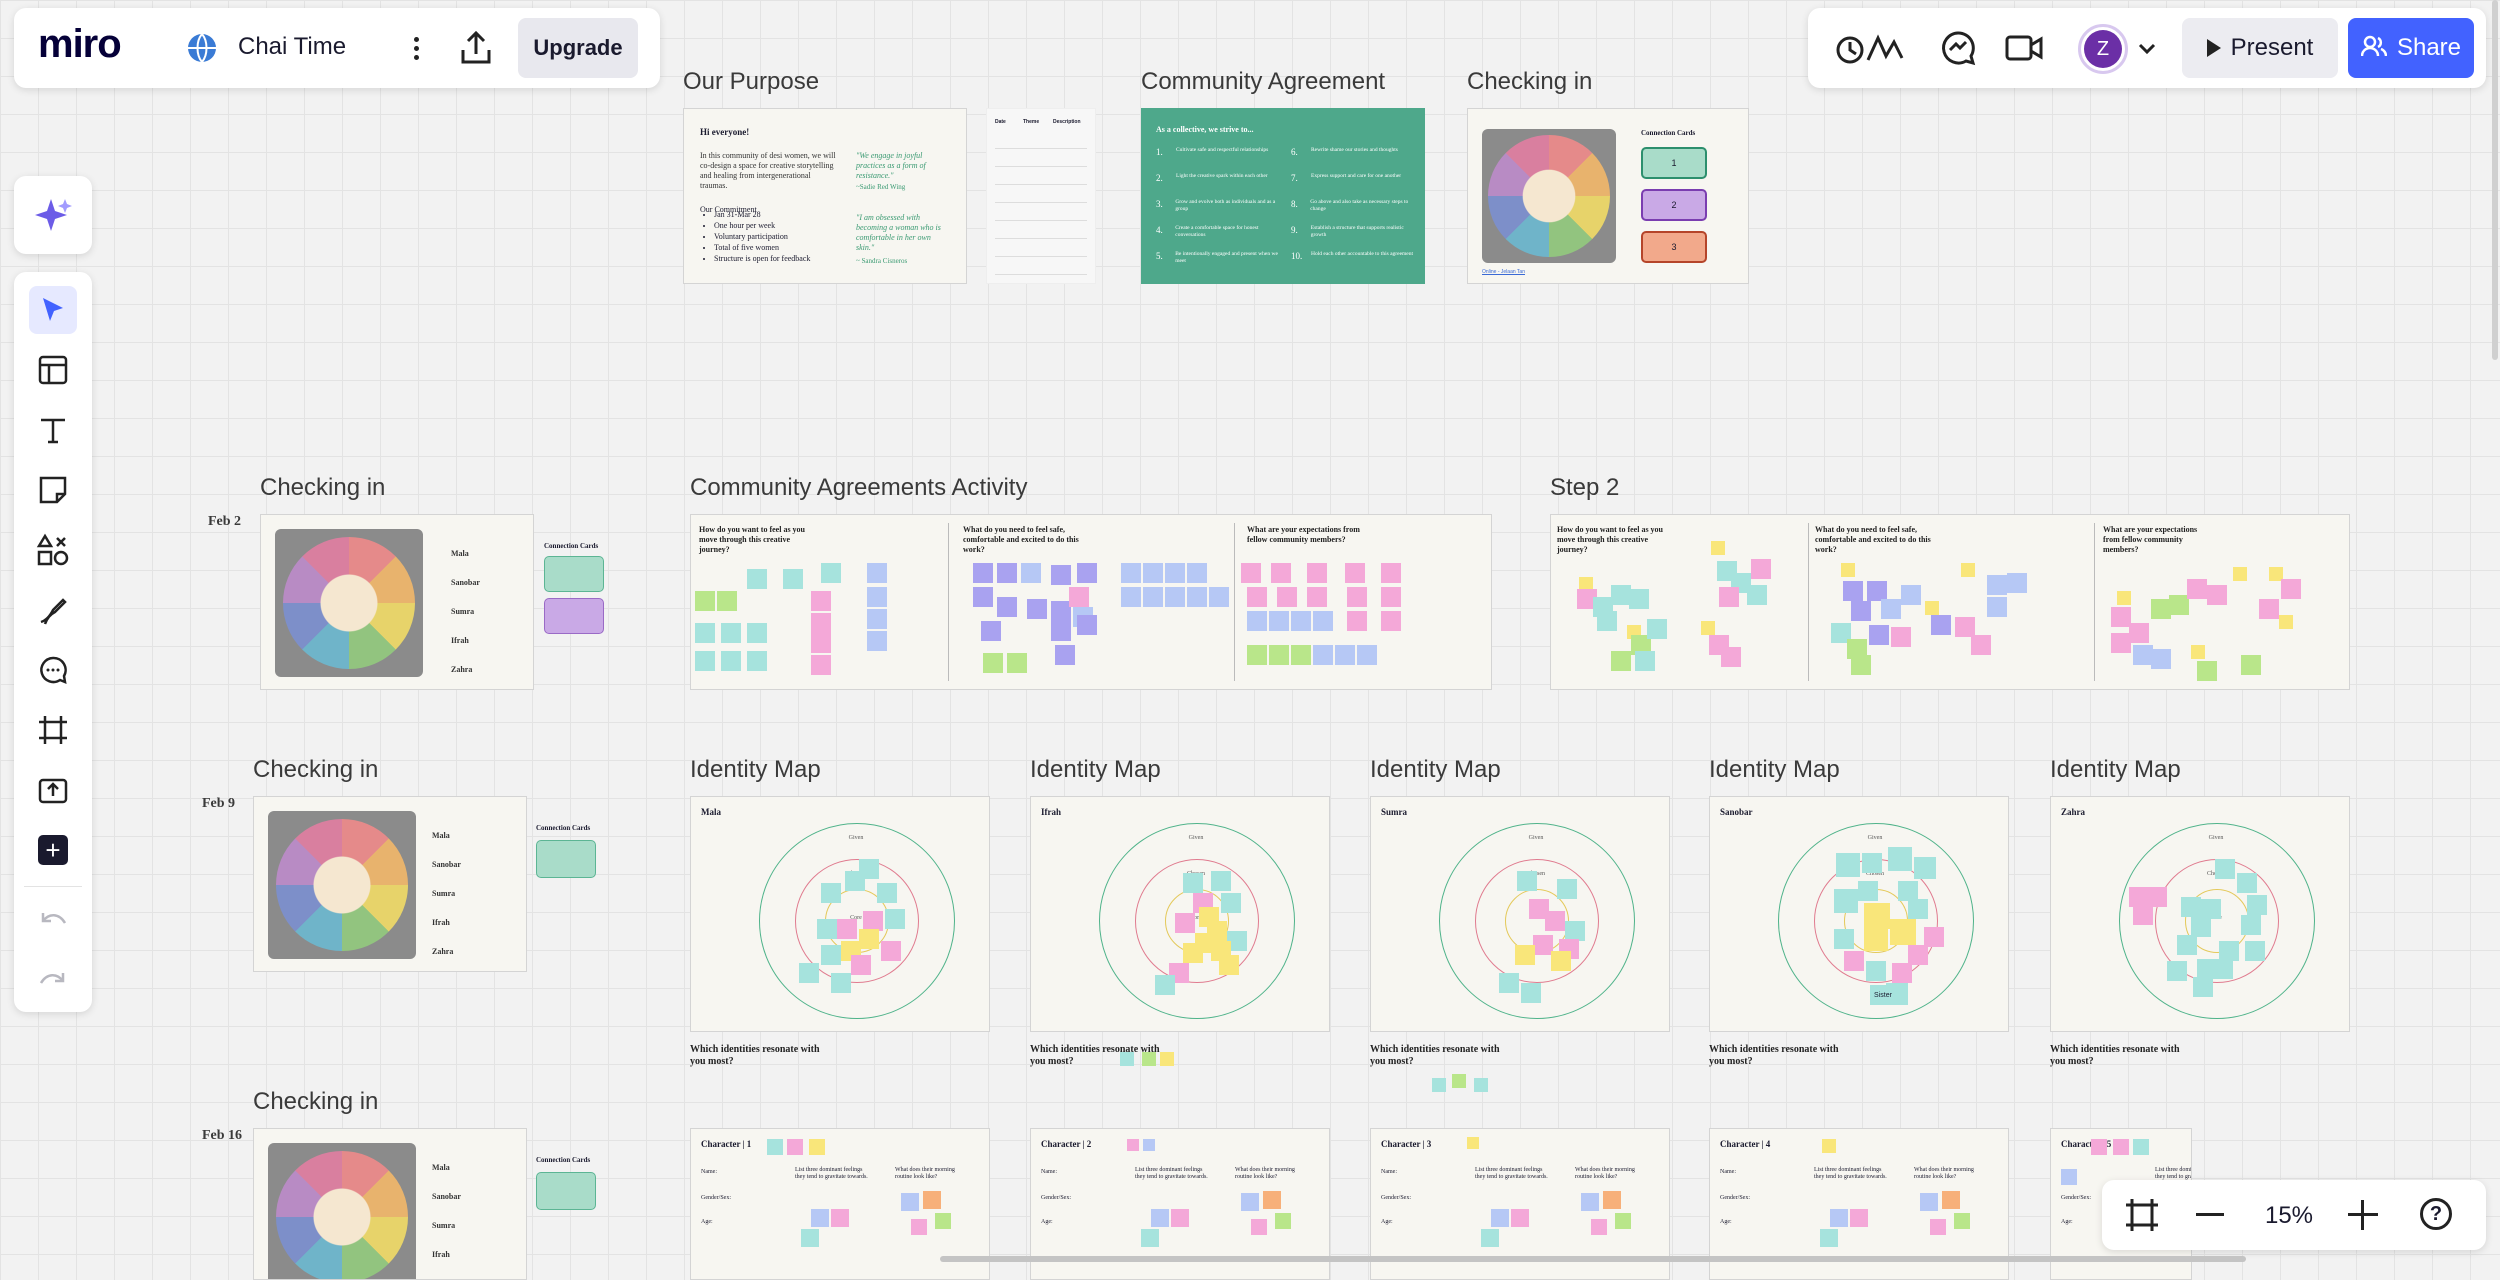 This screenshot has width=2500, height=1280. I want to click on sticky-note-sister: Sister, so click(1883, 995).